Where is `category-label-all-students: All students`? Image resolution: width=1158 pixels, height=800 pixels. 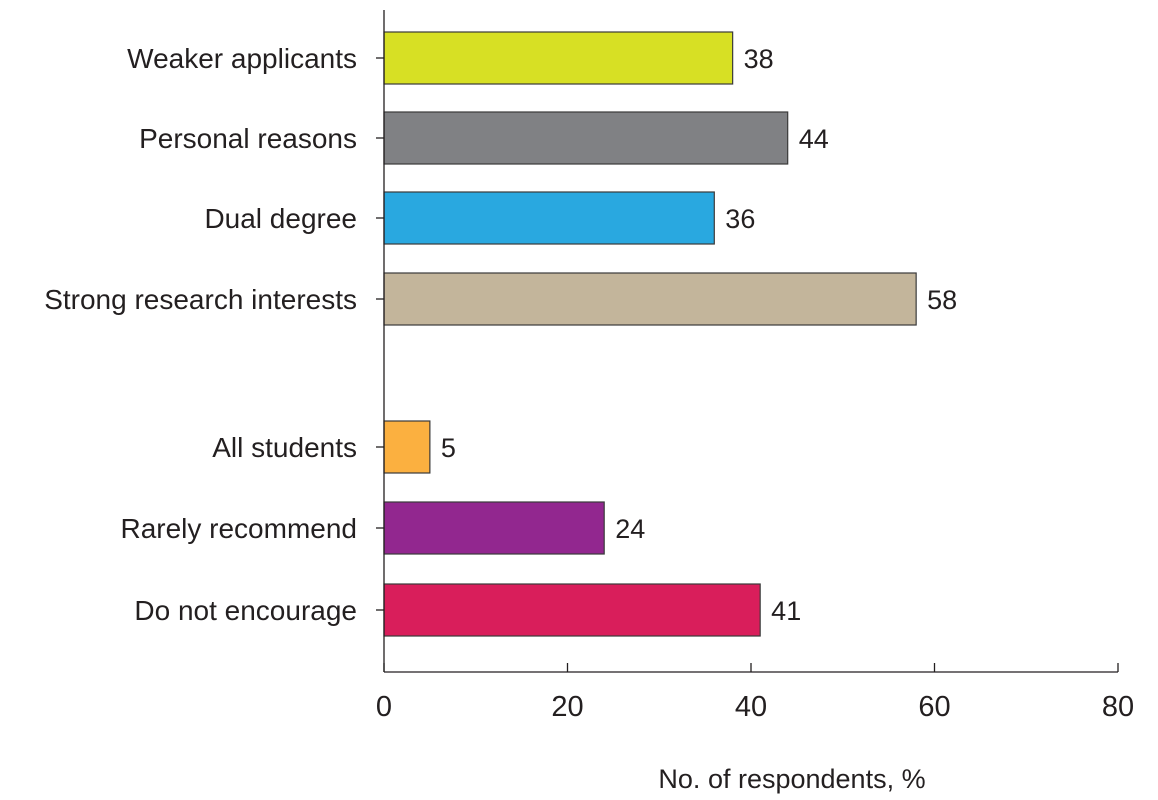 category-label-all-students: All students is located at coordinates (284, 447).